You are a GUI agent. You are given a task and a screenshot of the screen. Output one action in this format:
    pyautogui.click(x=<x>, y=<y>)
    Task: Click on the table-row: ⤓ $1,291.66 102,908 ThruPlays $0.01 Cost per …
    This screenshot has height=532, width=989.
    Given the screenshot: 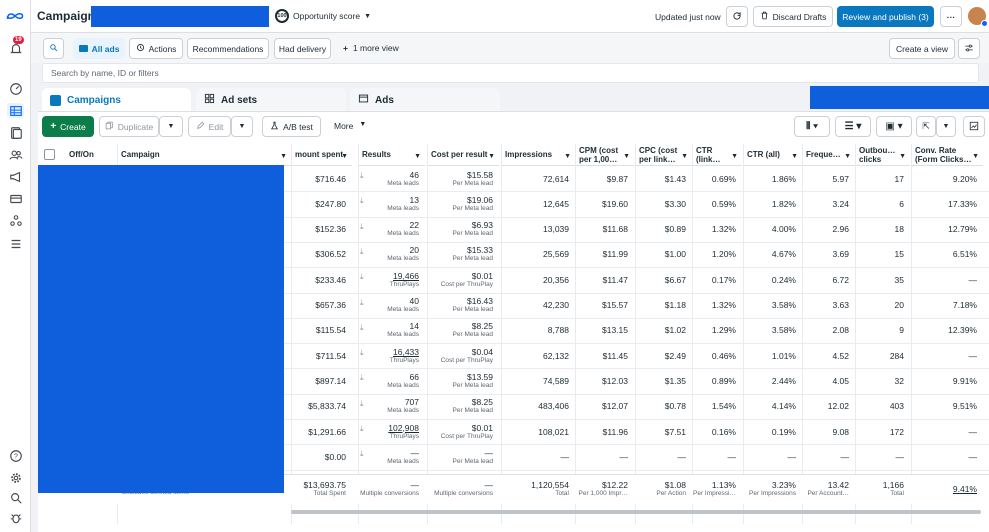 What is the action you would take?
    pyautogui.click(x=513, y=431)
    